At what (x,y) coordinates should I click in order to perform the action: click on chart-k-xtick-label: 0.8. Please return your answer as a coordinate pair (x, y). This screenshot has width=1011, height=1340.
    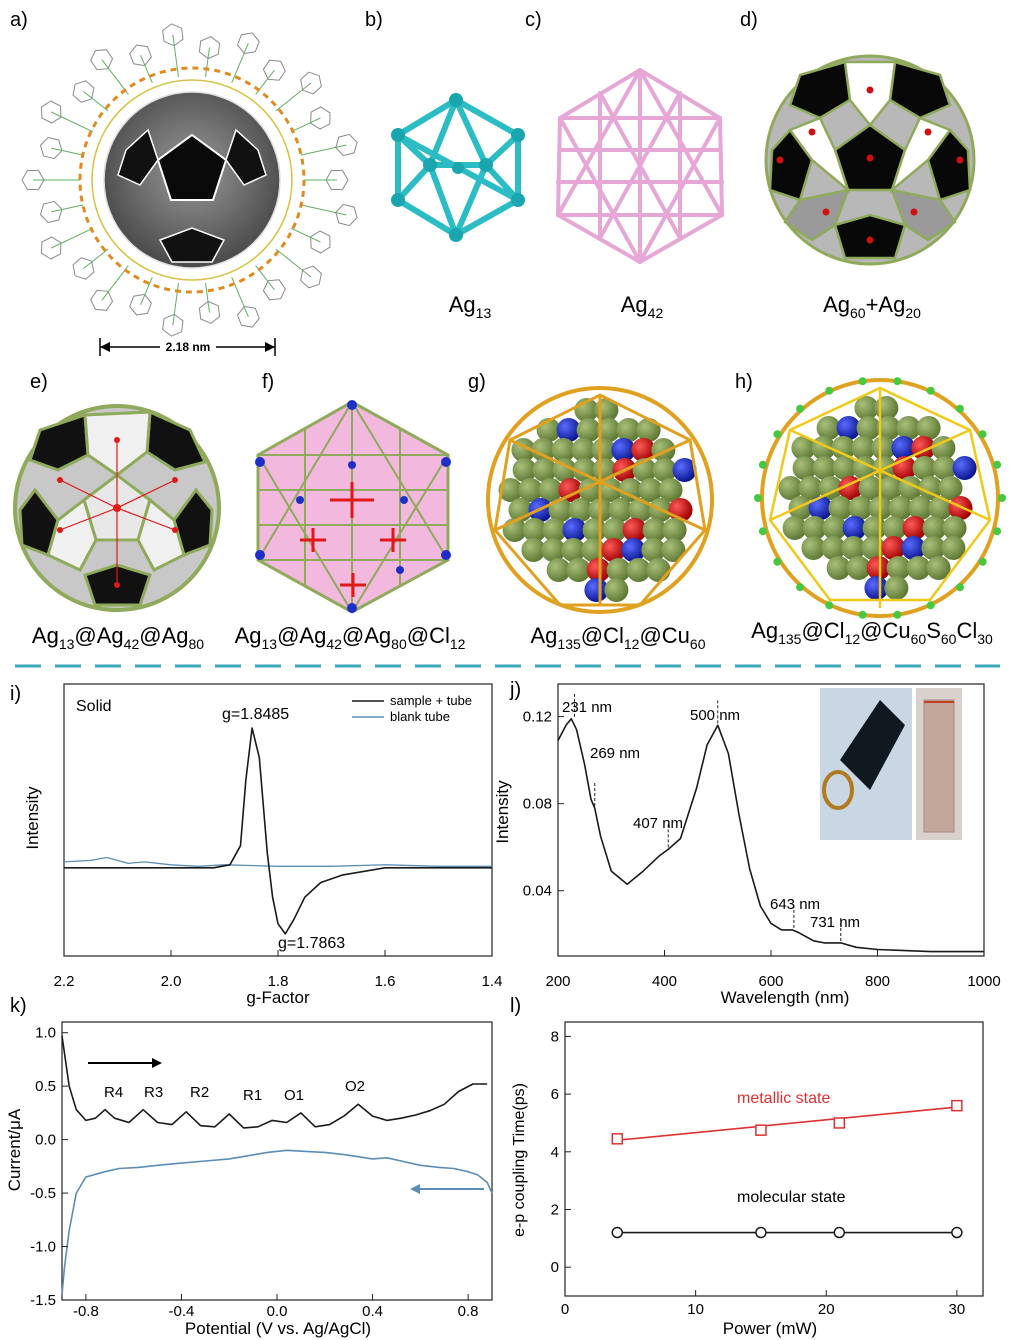
    Looking at the image, I should click on (468, 1311).